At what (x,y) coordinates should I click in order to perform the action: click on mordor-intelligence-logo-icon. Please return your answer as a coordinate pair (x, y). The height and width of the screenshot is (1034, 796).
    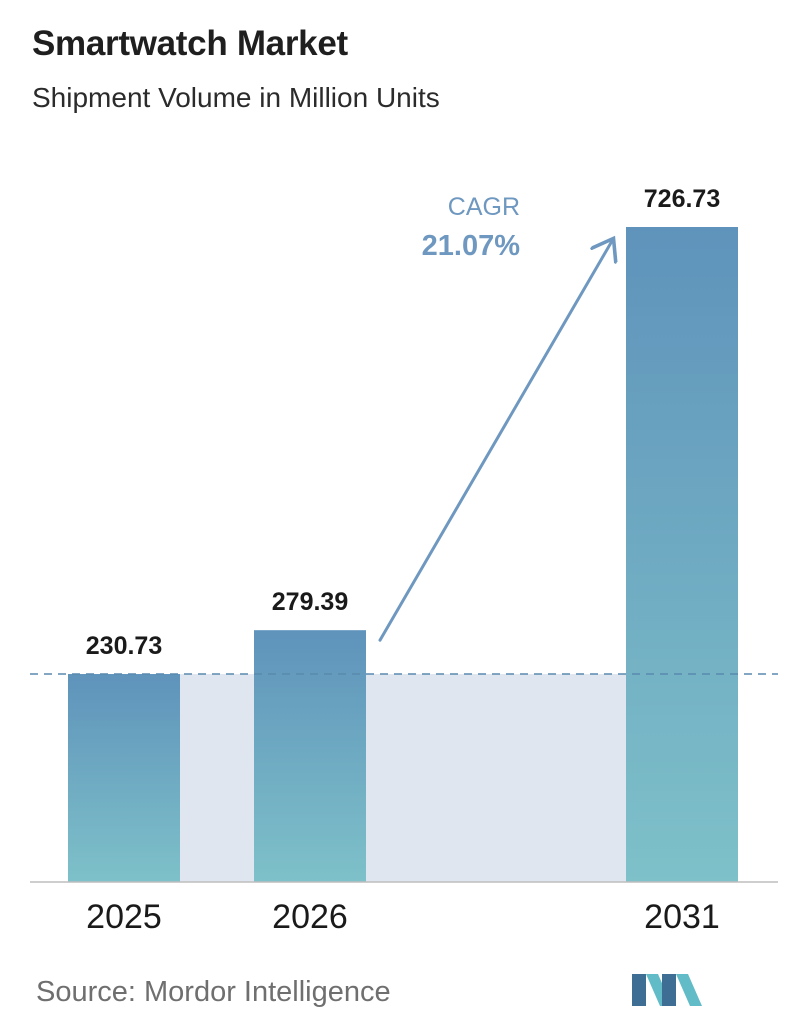
    Looking at the image, I should click on (668, 990).